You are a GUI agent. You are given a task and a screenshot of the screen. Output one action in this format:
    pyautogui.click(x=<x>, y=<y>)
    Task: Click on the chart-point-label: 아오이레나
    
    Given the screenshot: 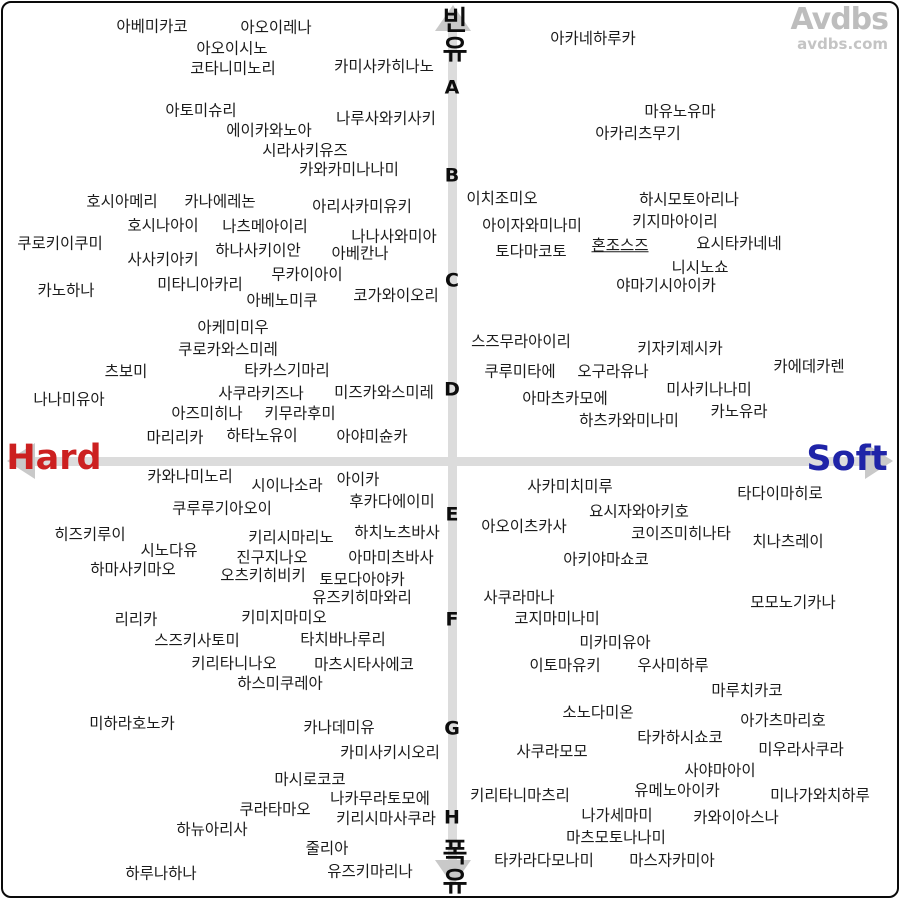 What is the action you would take?
    pyautogui.click(x=276, y=27)
    